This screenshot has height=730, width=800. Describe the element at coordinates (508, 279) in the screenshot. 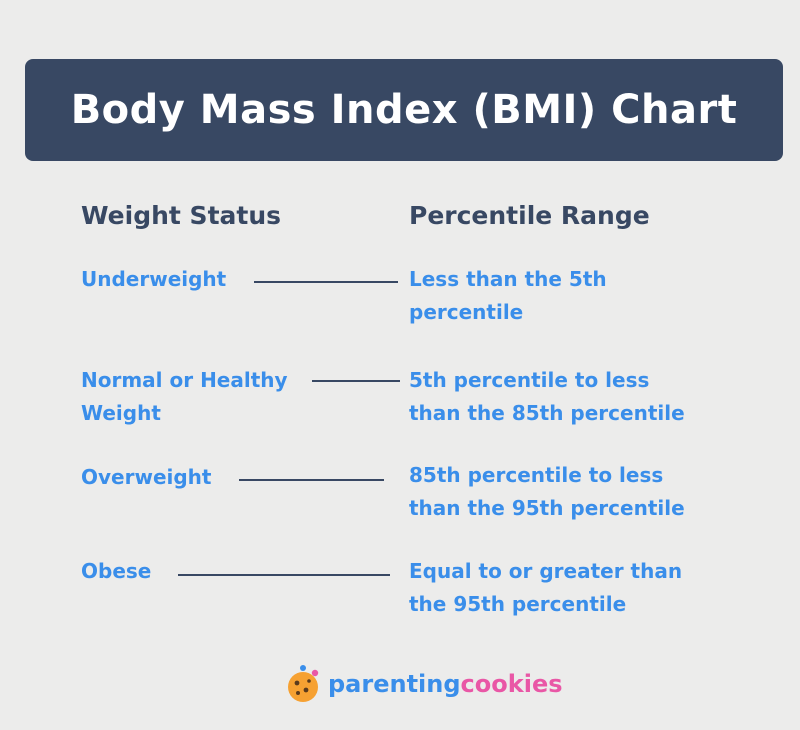

I see `range-line: Less than the 5th` at that location.